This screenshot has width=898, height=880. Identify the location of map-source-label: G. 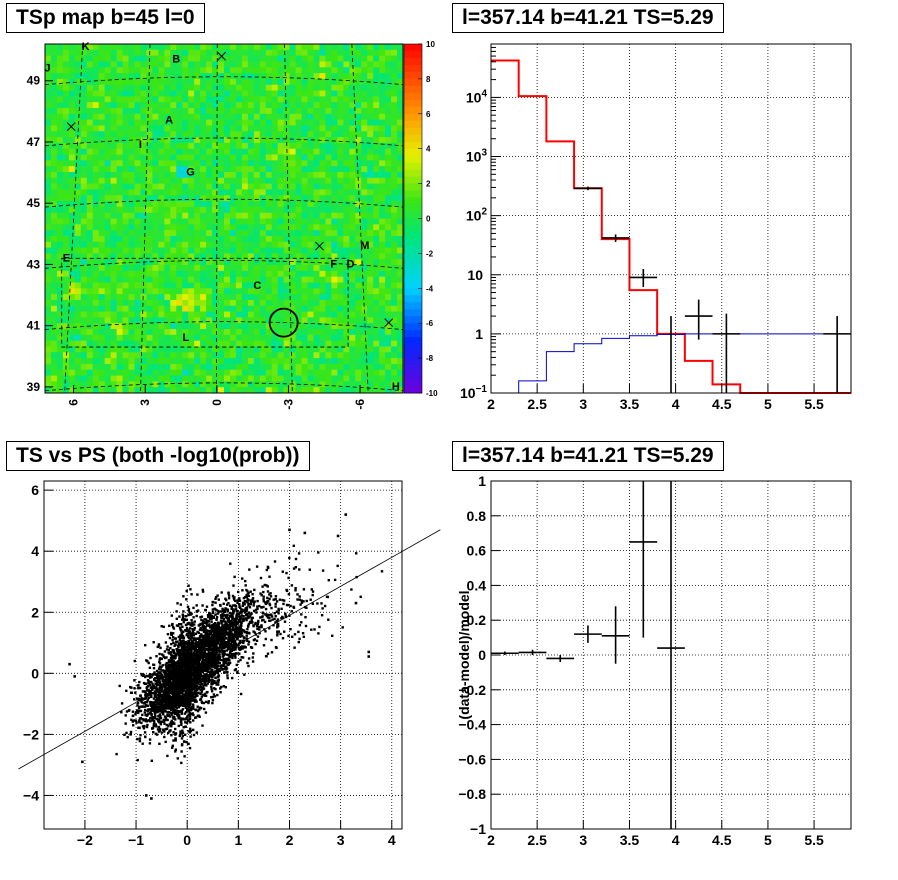
(190, 173).